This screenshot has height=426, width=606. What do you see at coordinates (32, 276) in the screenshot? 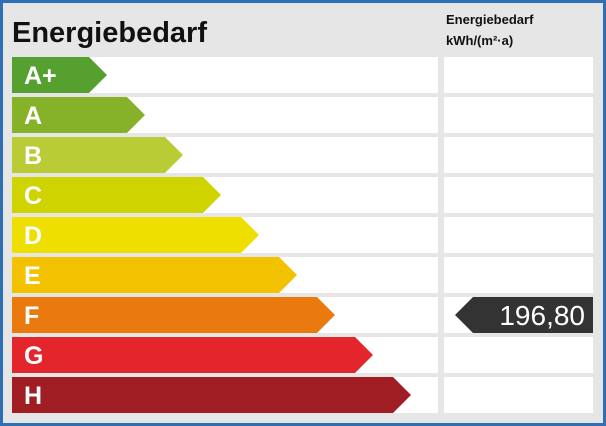
I see `class-label: E` at bounding box center [32, 276].